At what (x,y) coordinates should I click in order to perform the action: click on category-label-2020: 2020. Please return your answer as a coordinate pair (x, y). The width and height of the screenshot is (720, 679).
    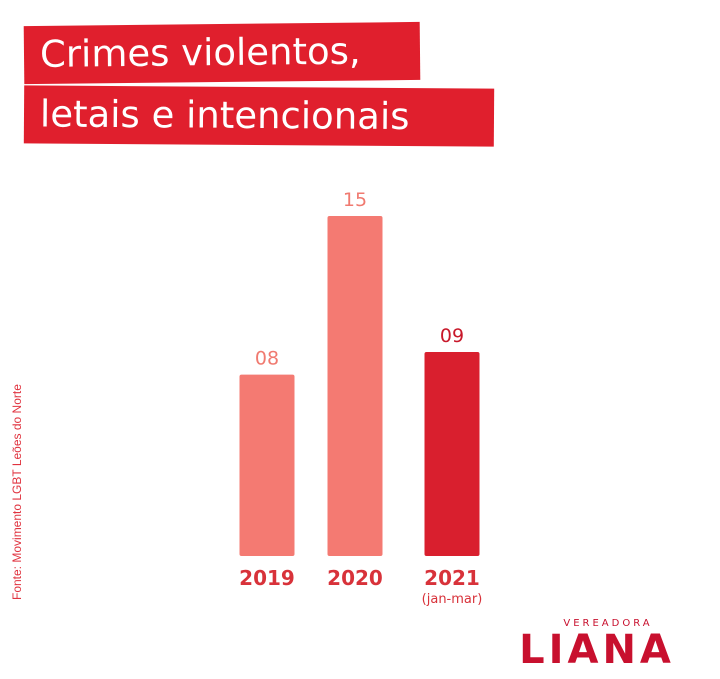
    Looking at the image, I should click on (355, 578).